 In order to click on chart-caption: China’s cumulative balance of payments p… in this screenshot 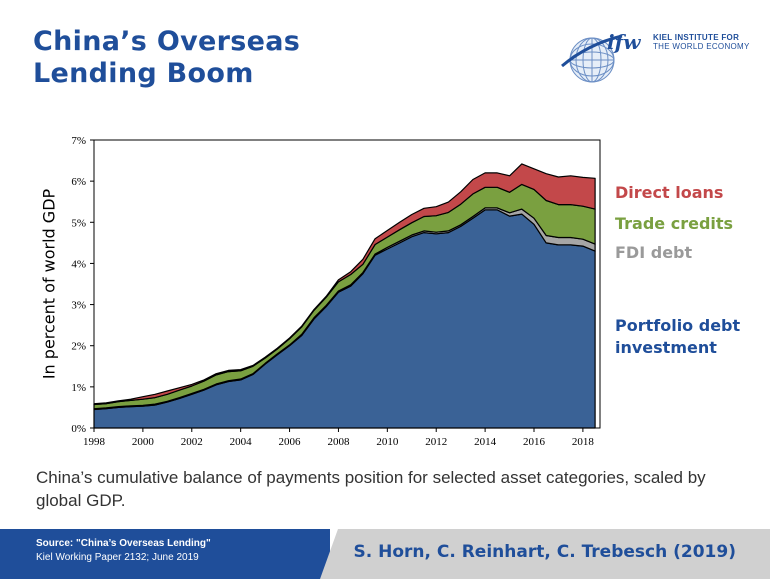, I will do `click(371, 489)`.